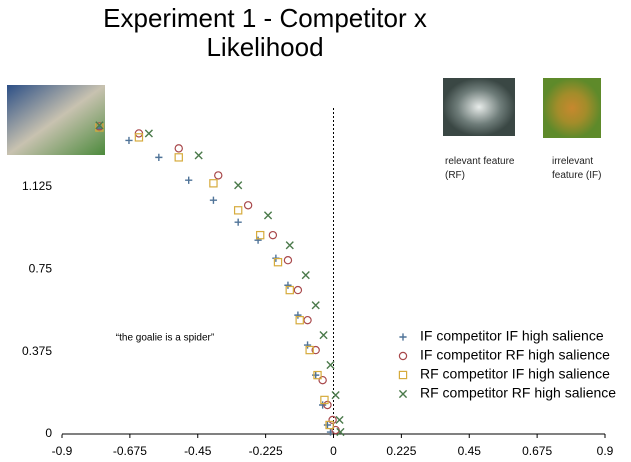 The image size is (631, 462). I want to click on x-tick-label: 0.225, so click(401, 451).